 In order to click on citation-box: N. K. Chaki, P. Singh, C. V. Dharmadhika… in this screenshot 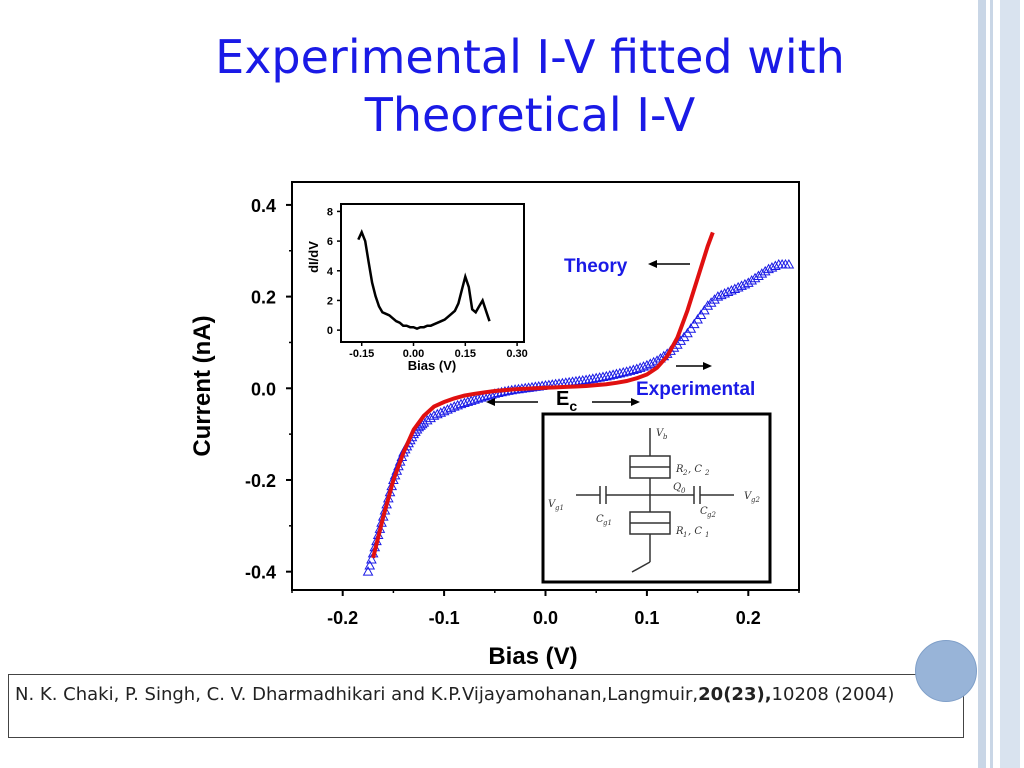, I will do `click(486, 706)`.